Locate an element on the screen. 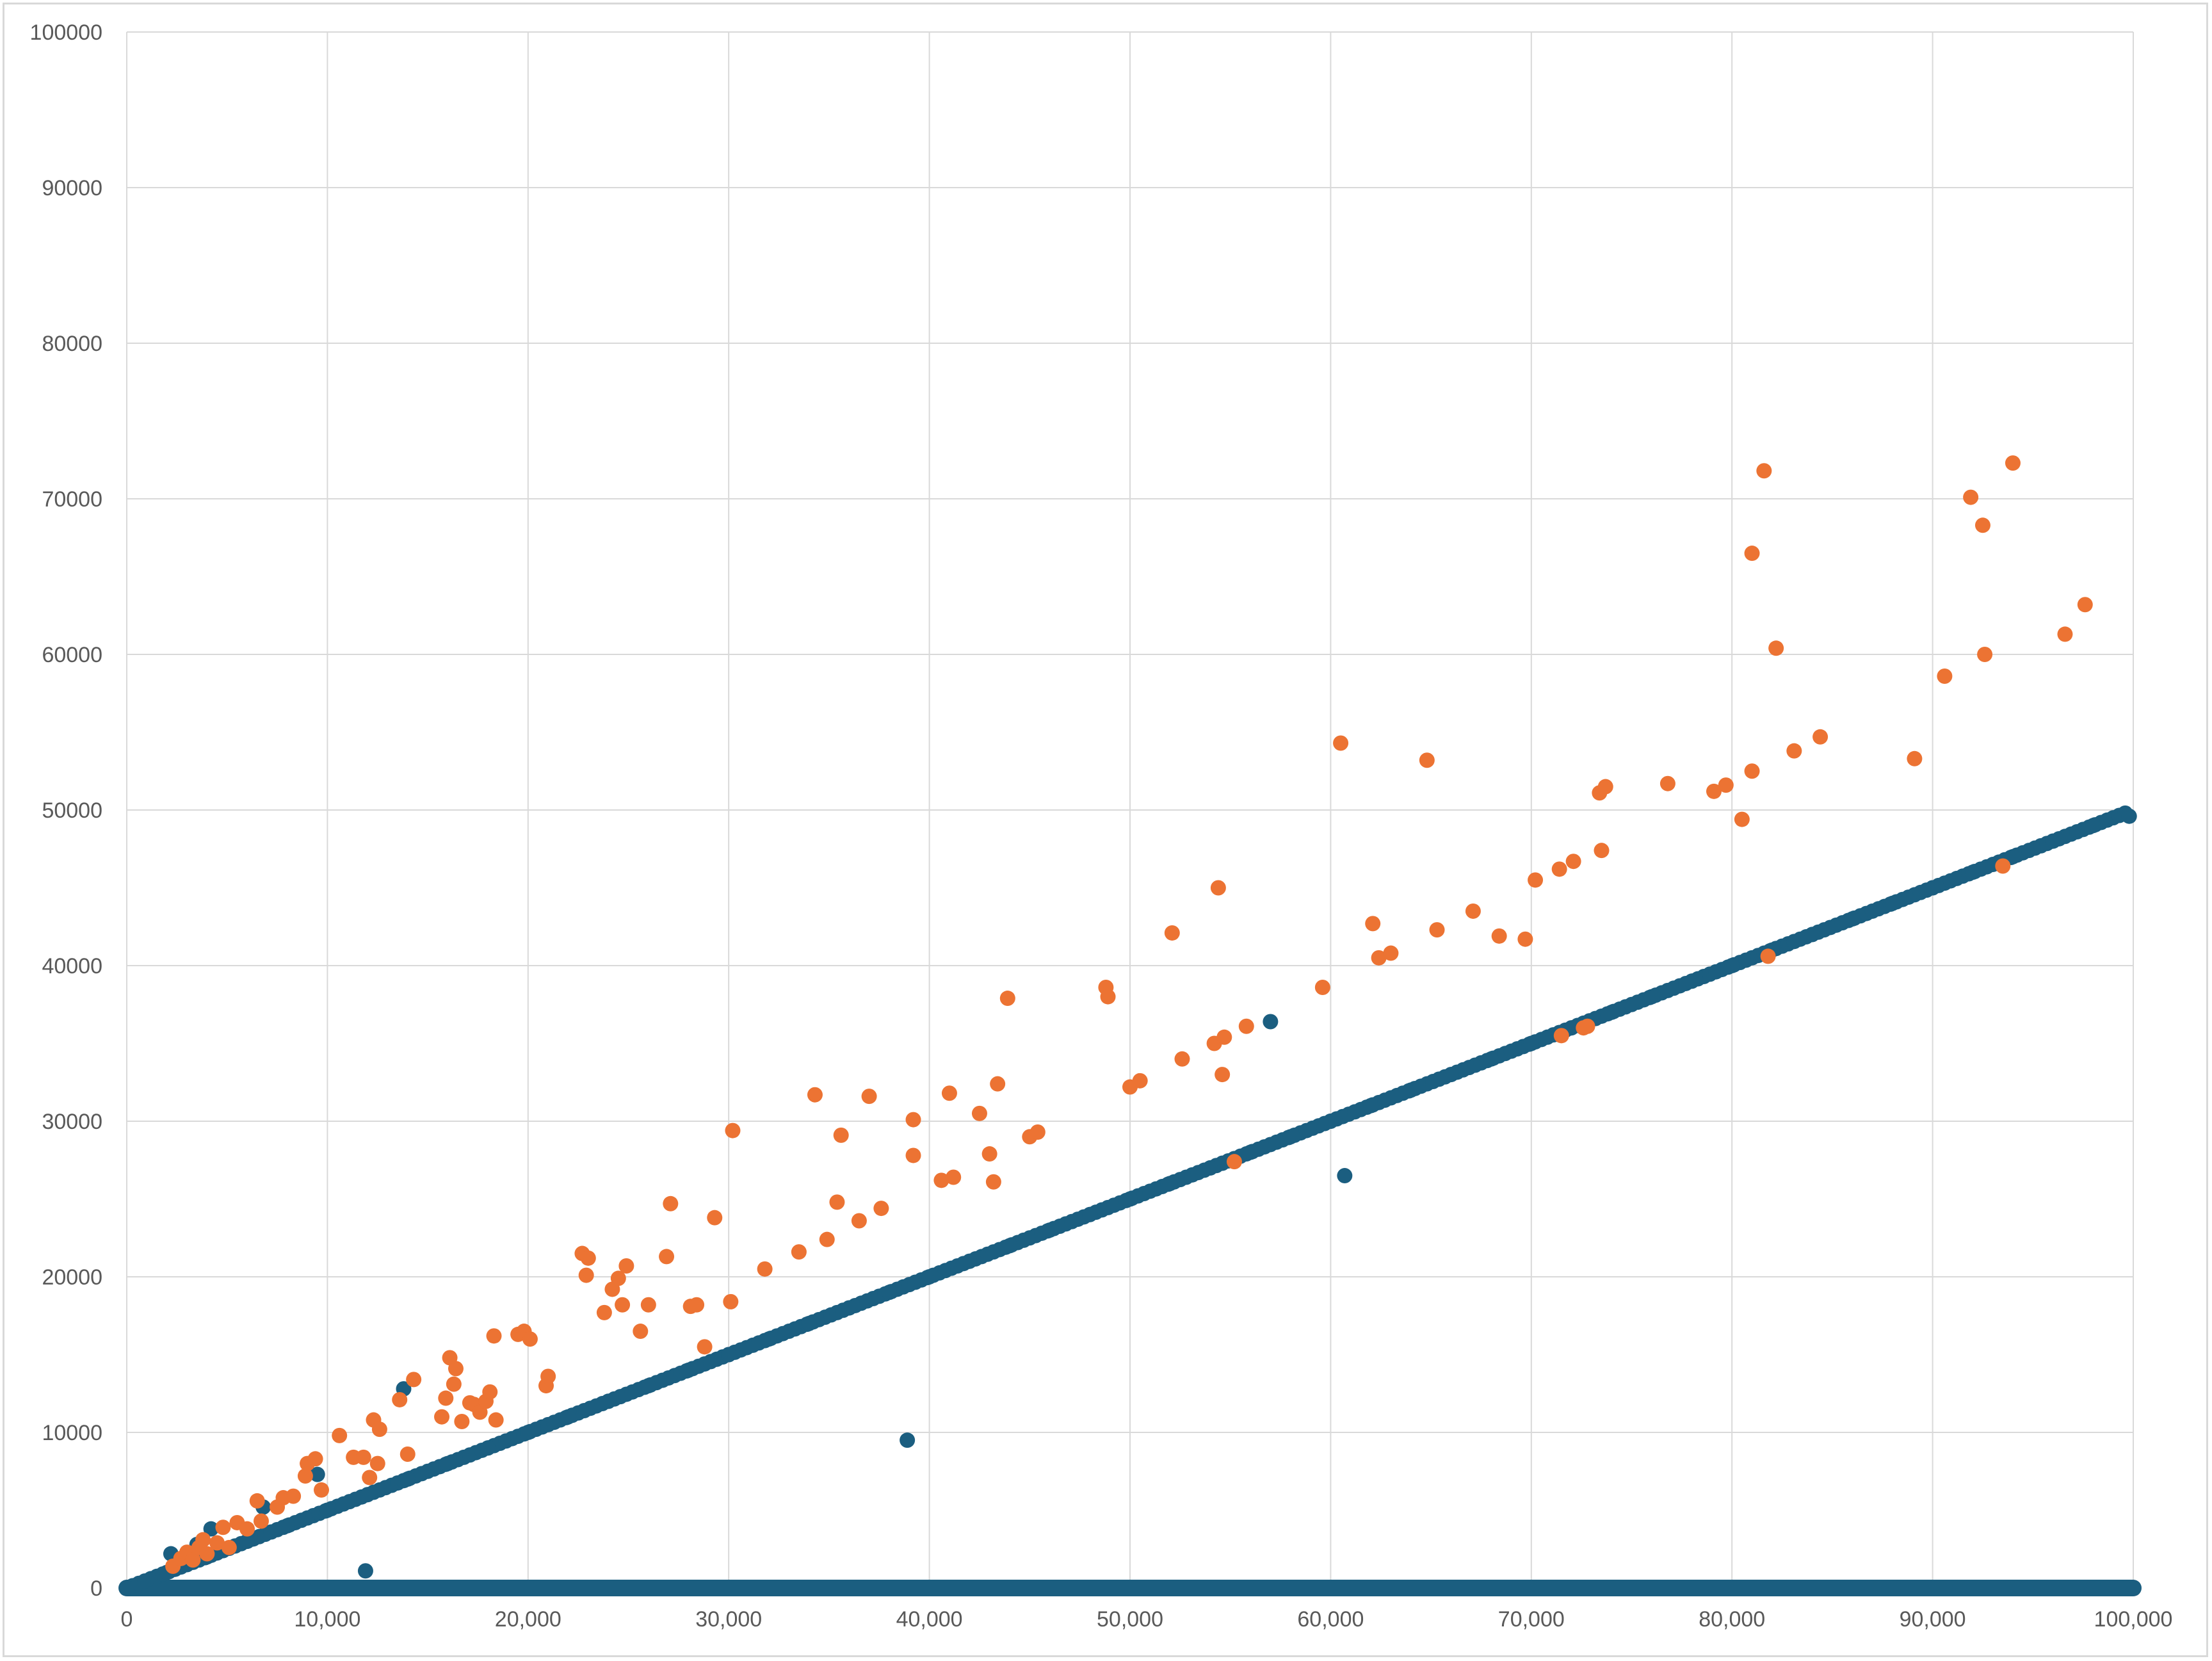  x-tick-label: 20,000 is located at coordinates (528, 1619).